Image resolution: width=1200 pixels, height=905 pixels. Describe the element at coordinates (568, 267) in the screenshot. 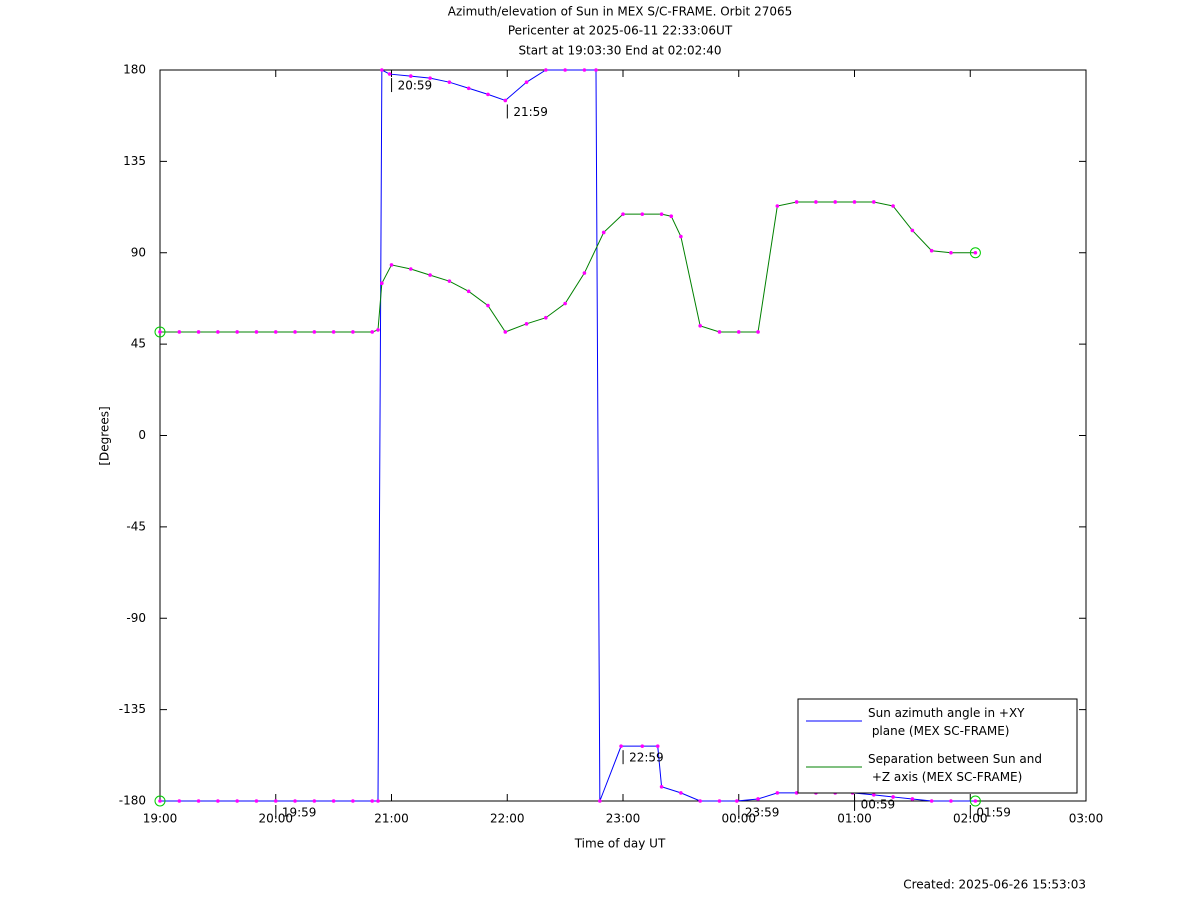

I see `line-series` at that location.